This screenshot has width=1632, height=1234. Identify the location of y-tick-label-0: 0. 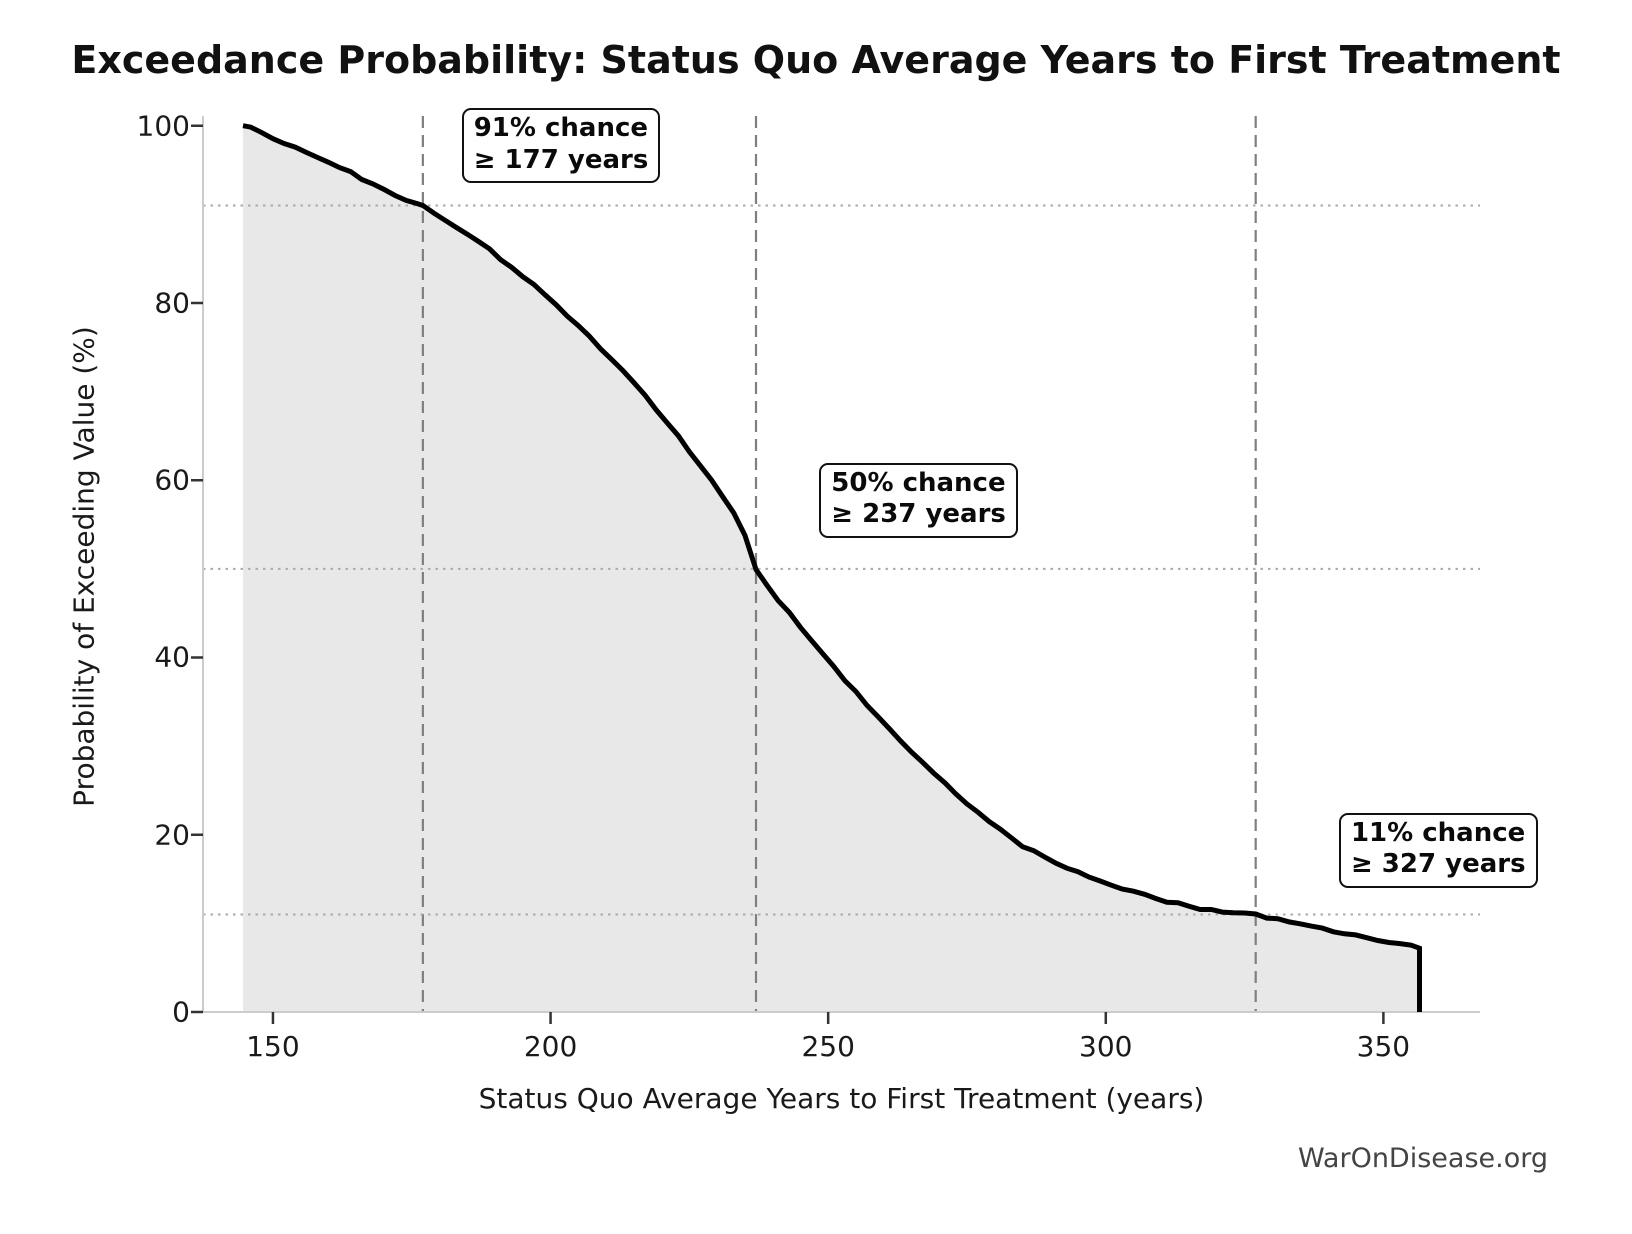
(181, 1012).